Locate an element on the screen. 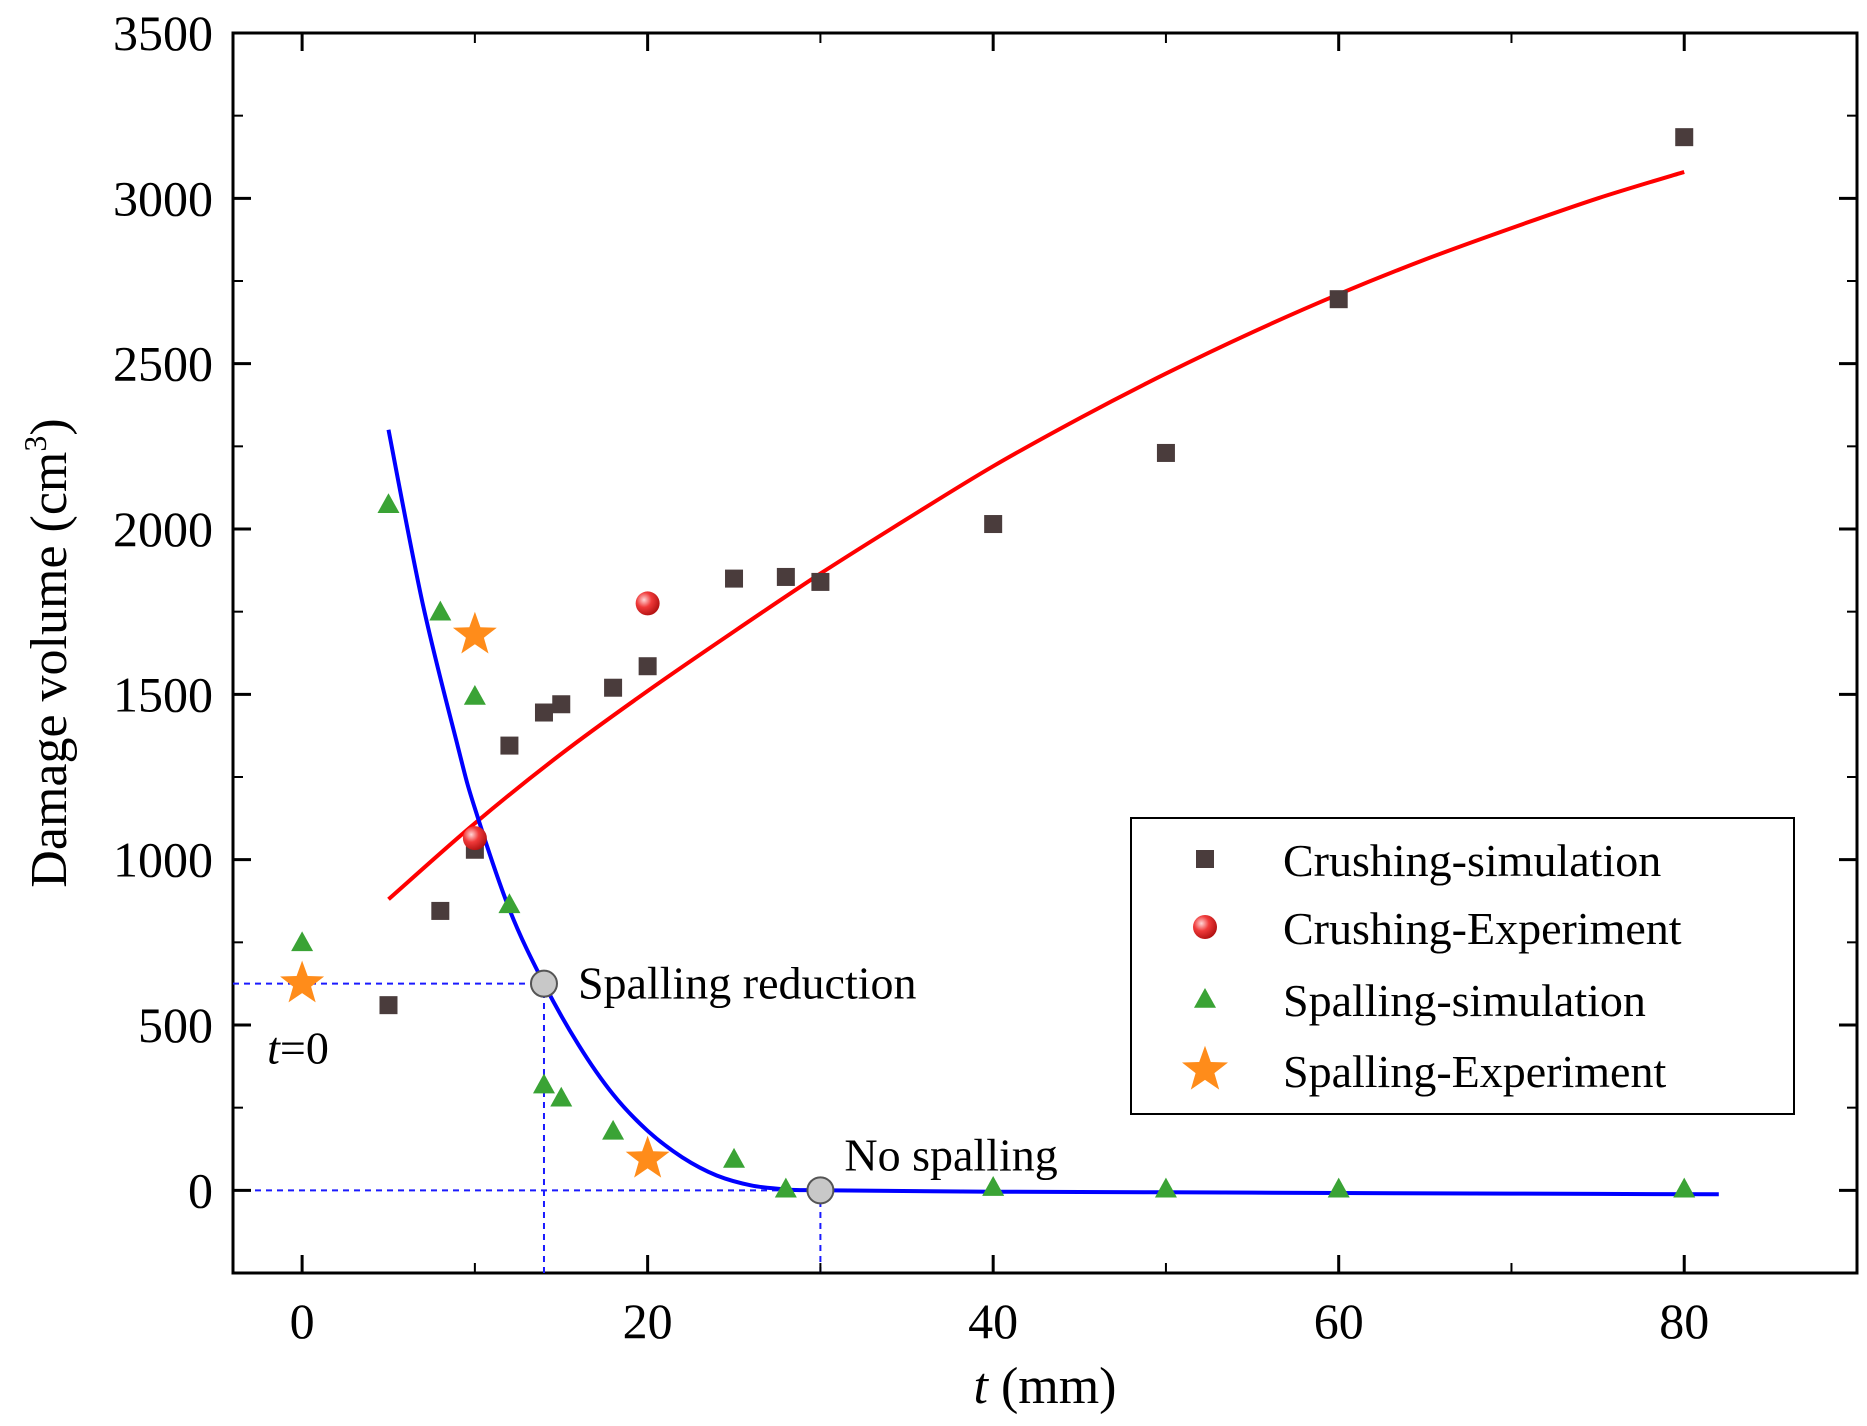  y-tick-label: 3000 is located at coordinates (163, 198).